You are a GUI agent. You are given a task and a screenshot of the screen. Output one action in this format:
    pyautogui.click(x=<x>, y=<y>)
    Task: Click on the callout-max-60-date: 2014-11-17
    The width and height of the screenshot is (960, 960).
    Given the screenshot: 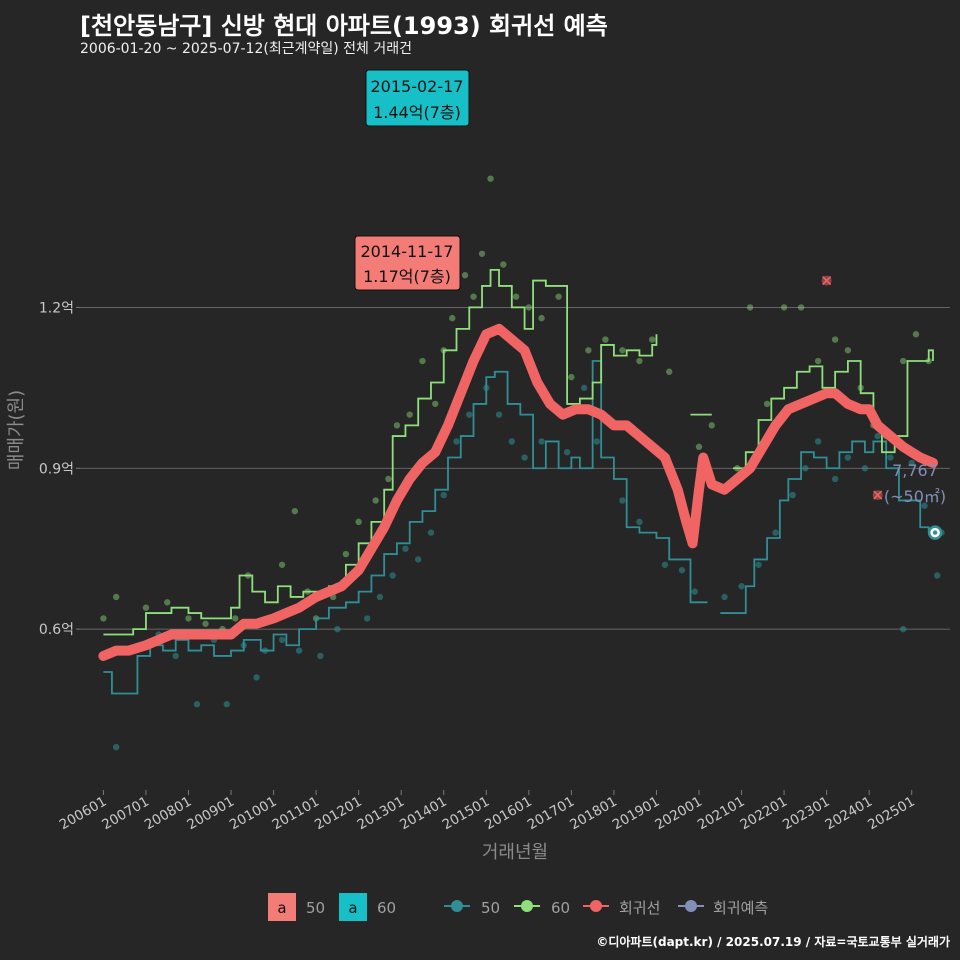 What is the action you would take?
    pyautogui.click(x=407, y=251)
    